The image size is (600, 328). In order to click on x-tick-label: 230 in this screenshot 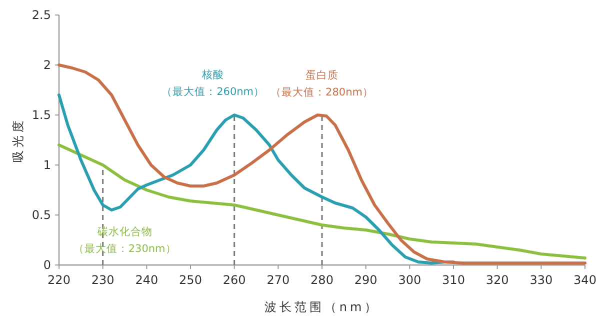, I will do `click(102, 280)`.